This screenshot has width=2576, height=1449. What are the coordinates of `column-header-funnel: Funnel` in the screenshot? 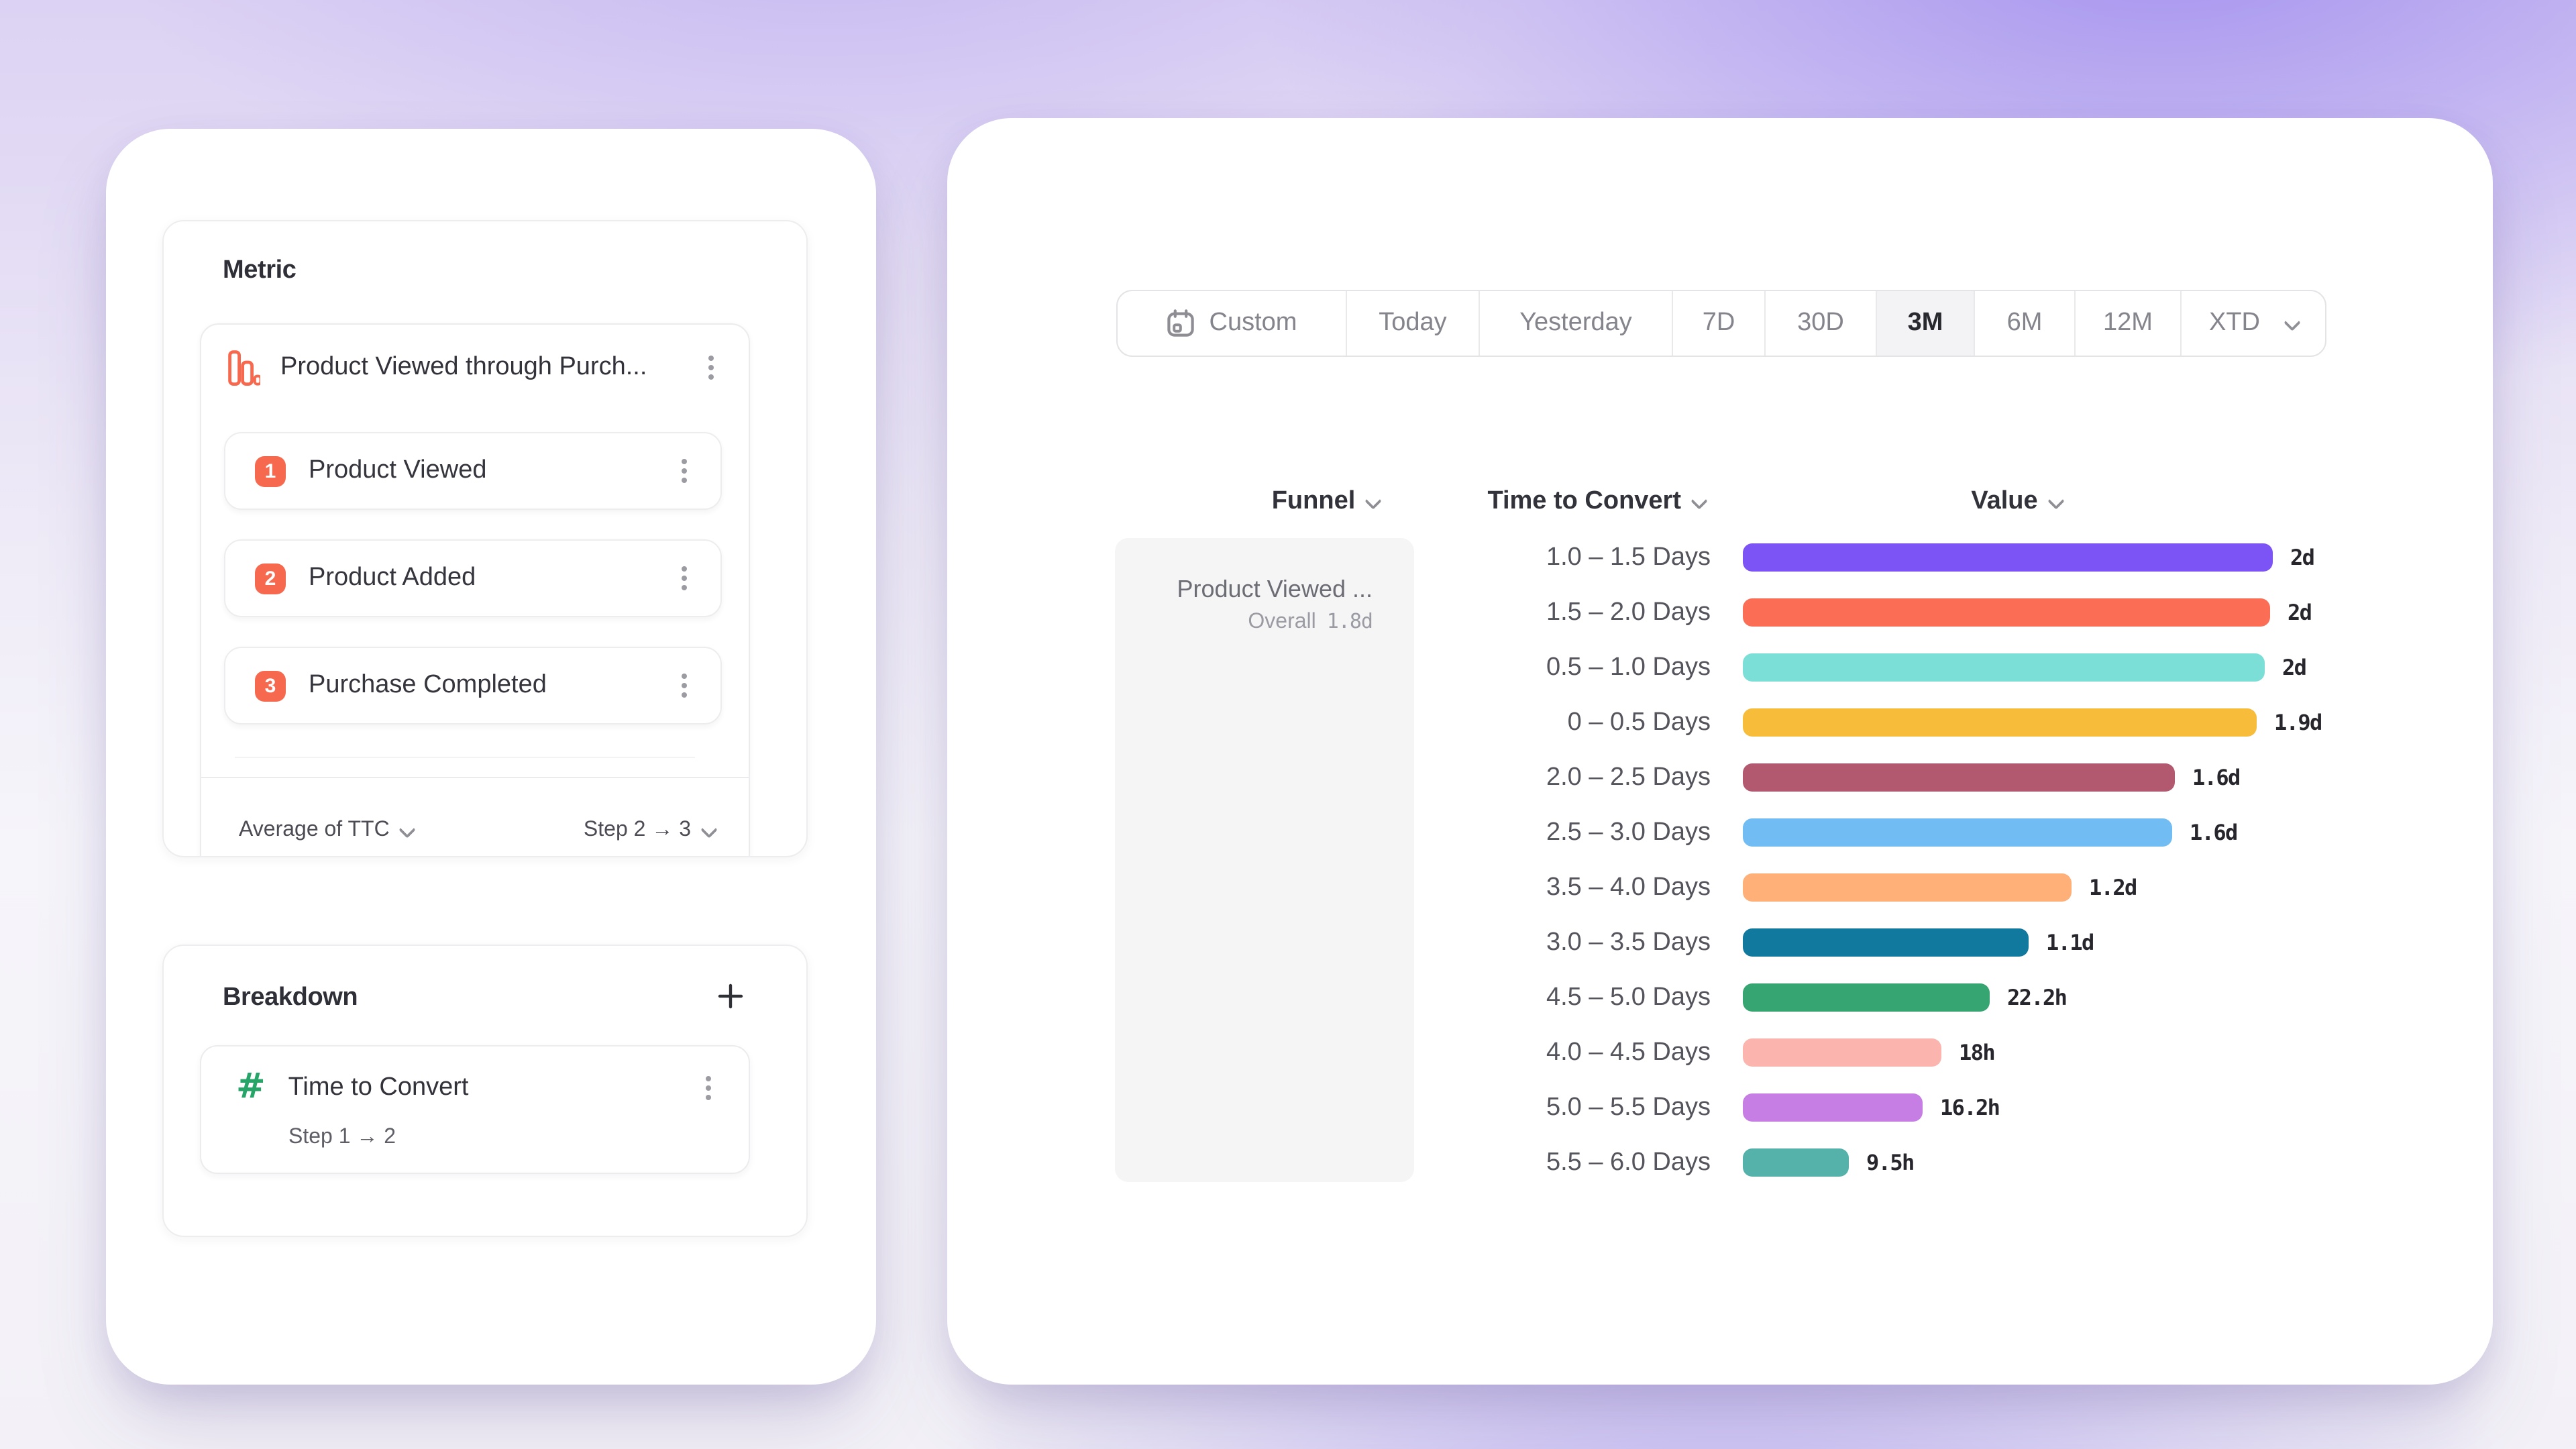 It's located at (1325, 502).